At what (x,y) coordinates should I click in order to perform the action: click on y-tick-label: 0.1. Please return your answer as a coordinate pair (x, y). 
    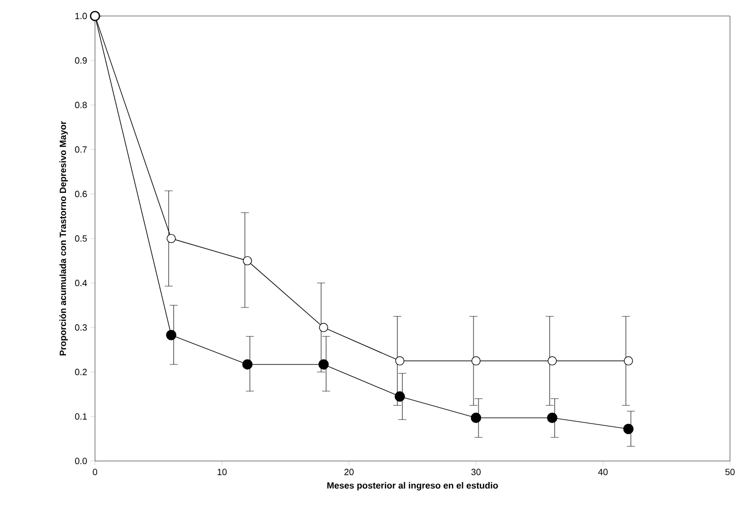
    Looking at the image, I should click on (81, 416).